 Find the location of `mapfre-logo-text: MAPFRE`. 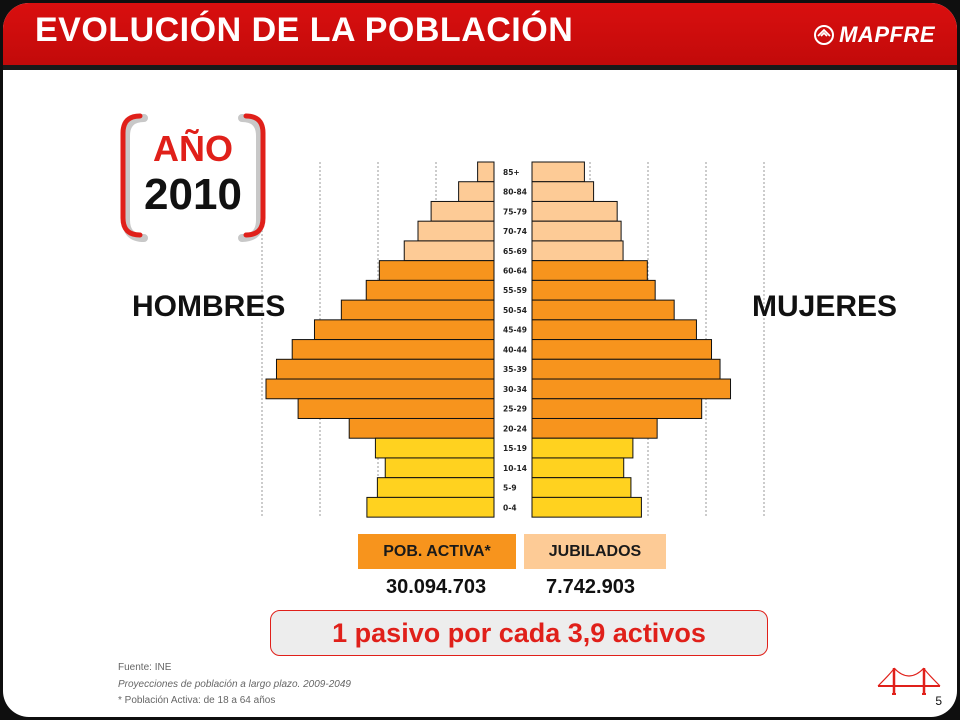

mapfre-logo-text: MAPFRE is located at coordinates (887, 34).